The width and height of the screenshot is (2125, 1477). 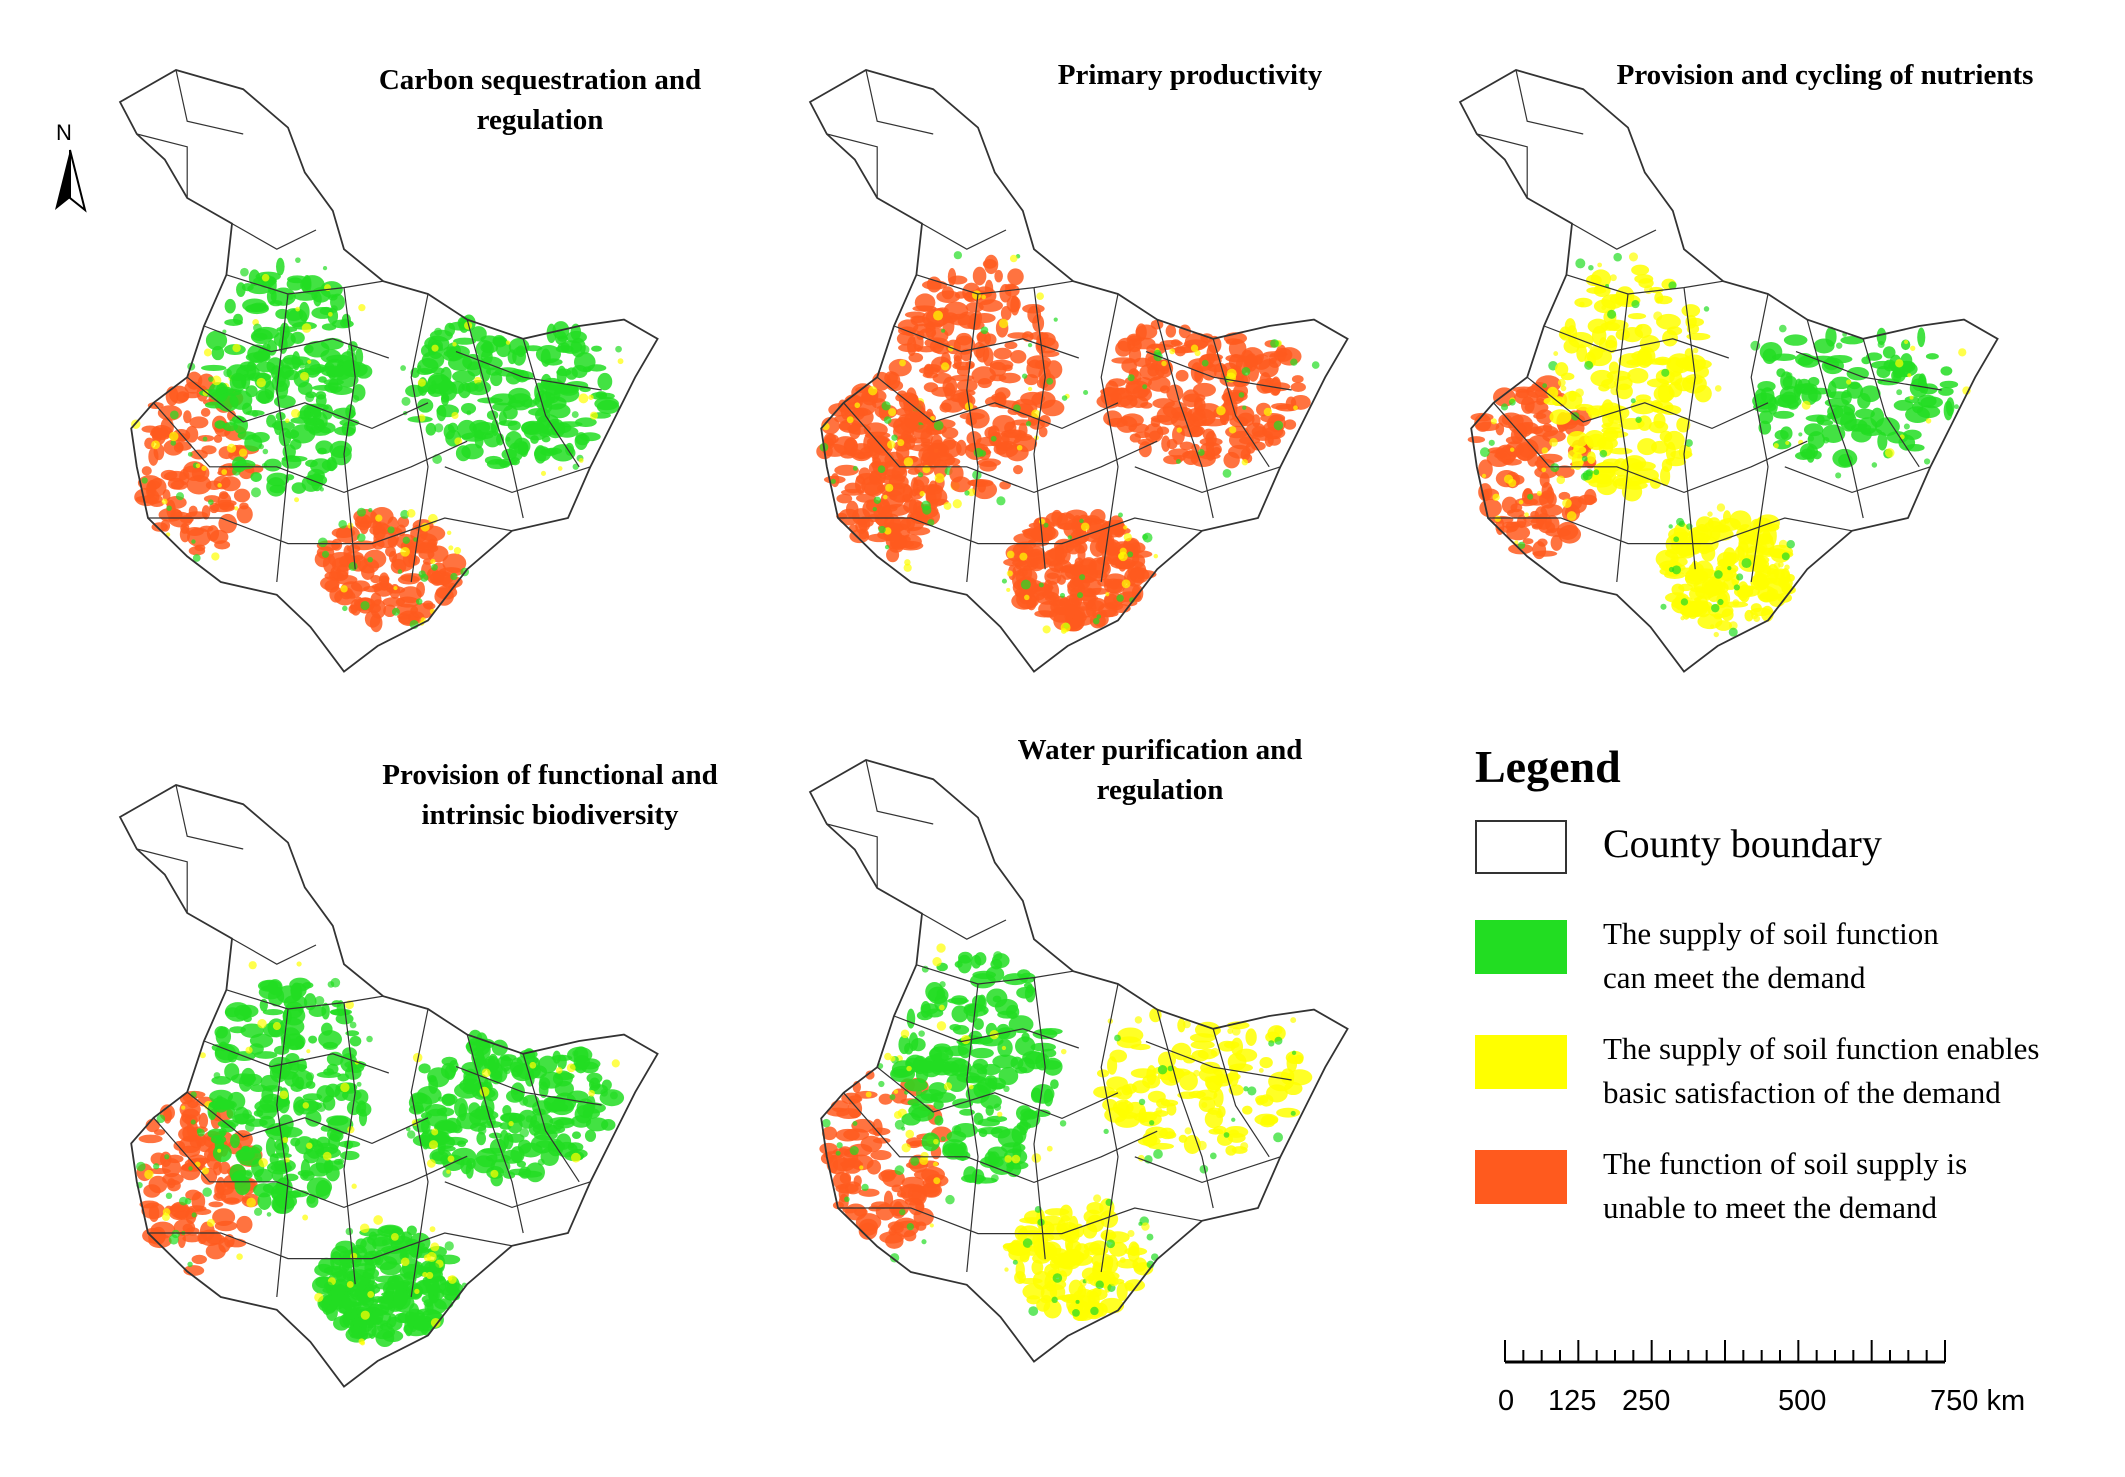 What do you see at coordinates (1160, 770) in the screenshot?
I see `map-title: Water purification and regulation` at bounding box center [1160, 770].